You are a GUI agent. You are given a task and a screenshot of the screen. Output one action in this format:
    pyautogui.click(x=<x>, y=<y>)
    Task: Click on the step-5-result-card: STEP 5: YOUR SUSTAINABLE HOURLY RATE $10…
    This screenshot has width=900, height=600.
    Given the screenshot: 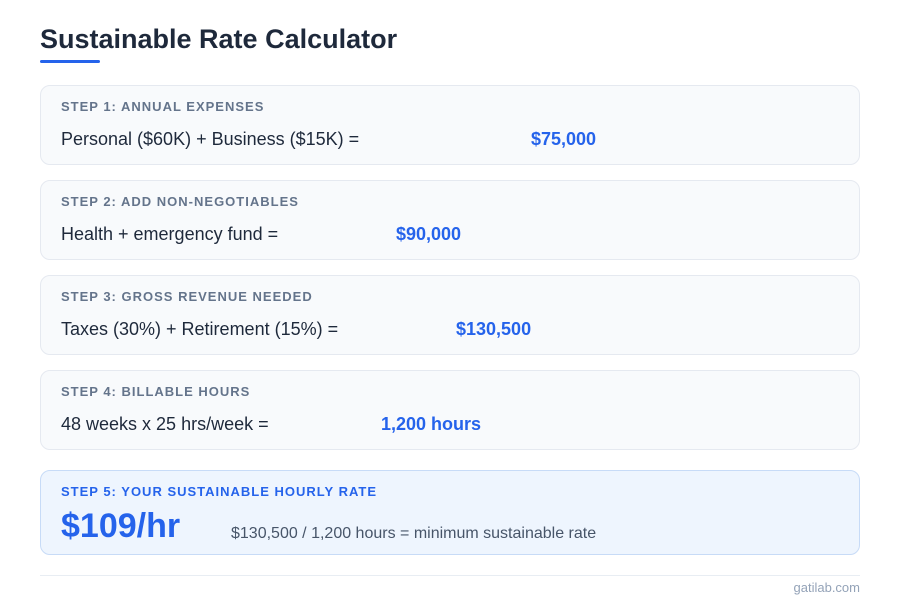 What is the action you would take?
    pyautogui.click(x=450, y=512)
    